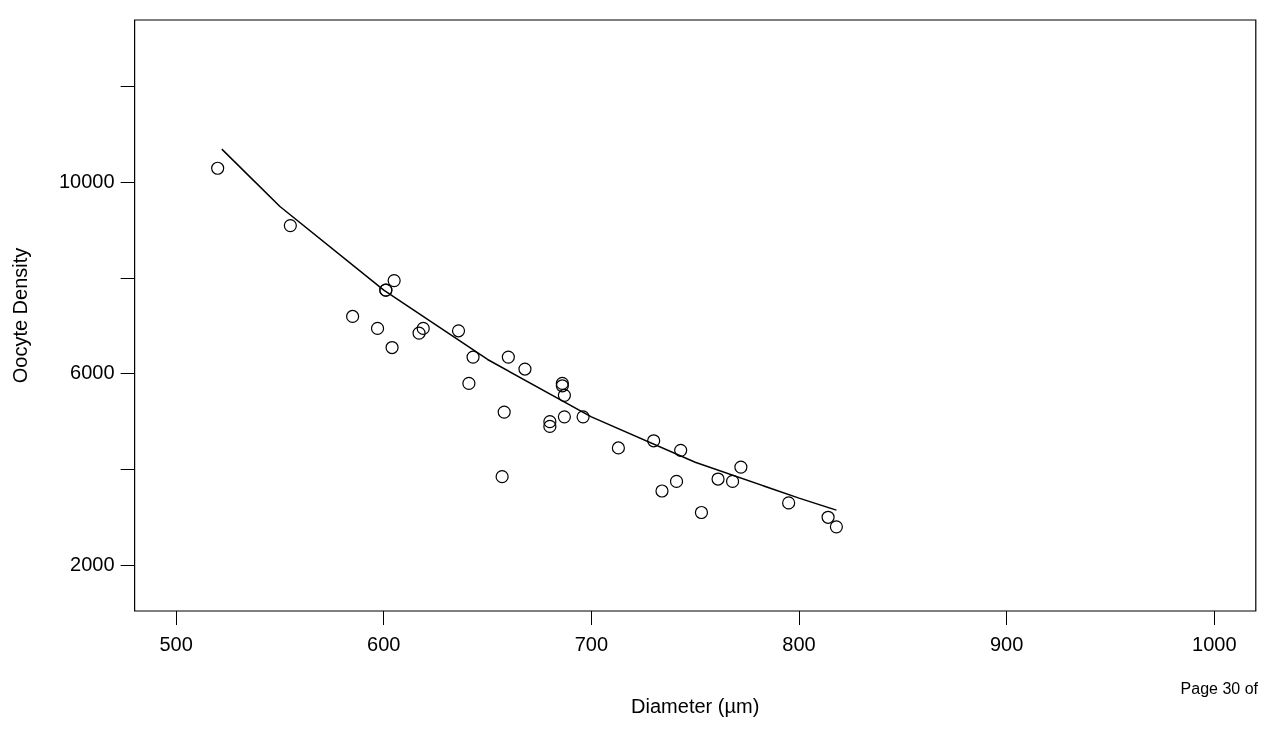 The height and width of the screenshot is (753, 1263). I want to click on x-axis-title: Diameter (µm), so click(695, 705).